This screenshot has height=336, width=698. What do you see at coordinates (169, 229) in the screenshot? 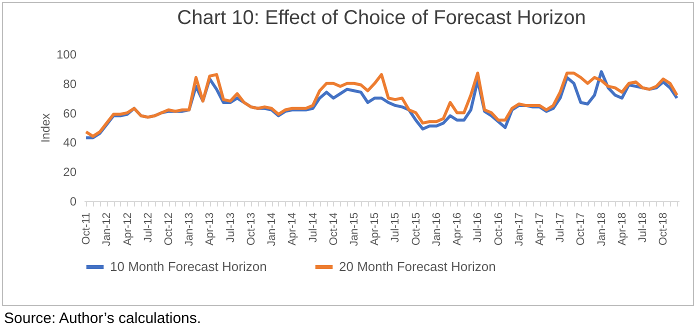
I see `x-tick-label: Oct-12` at bounding box center [169, 229].